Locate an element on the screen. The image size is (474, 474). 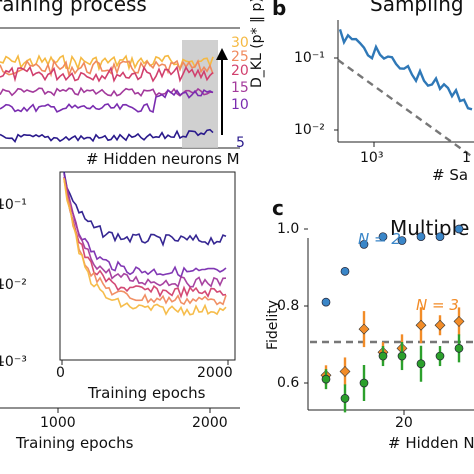
panel-b-xlabel: # Sa is located at coordinates (450, 175).